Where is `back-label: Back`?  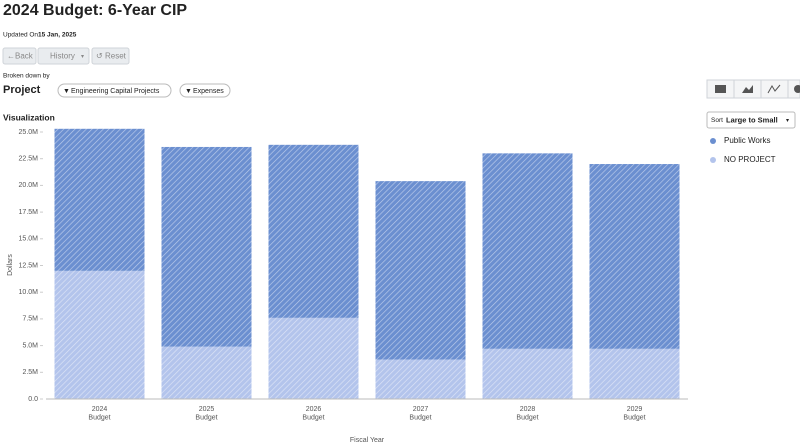 back-label: Back is located at coordinates (24, 56).